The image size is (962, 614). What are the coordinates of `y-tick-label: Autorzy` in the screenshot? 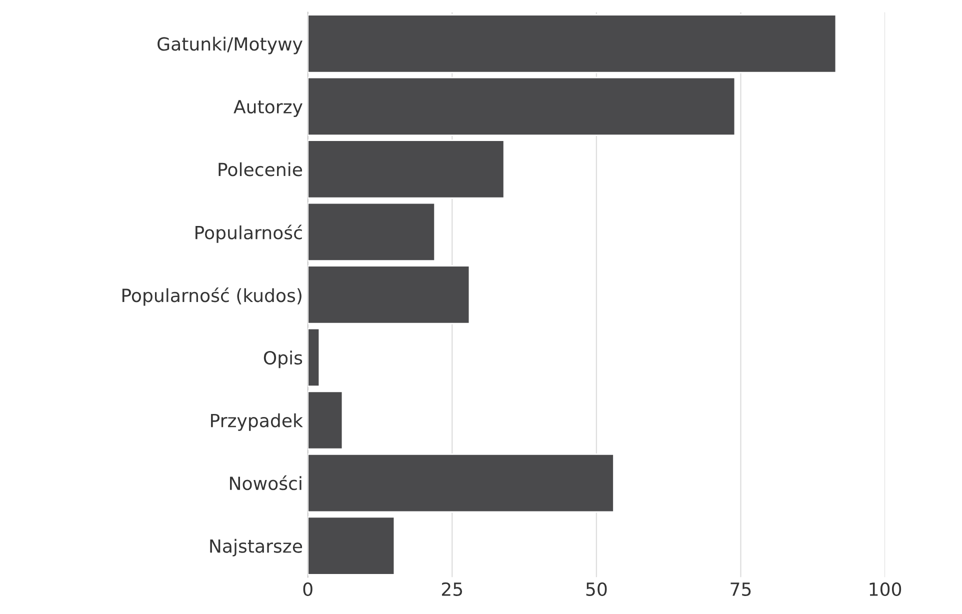 It's located at (268, 109).